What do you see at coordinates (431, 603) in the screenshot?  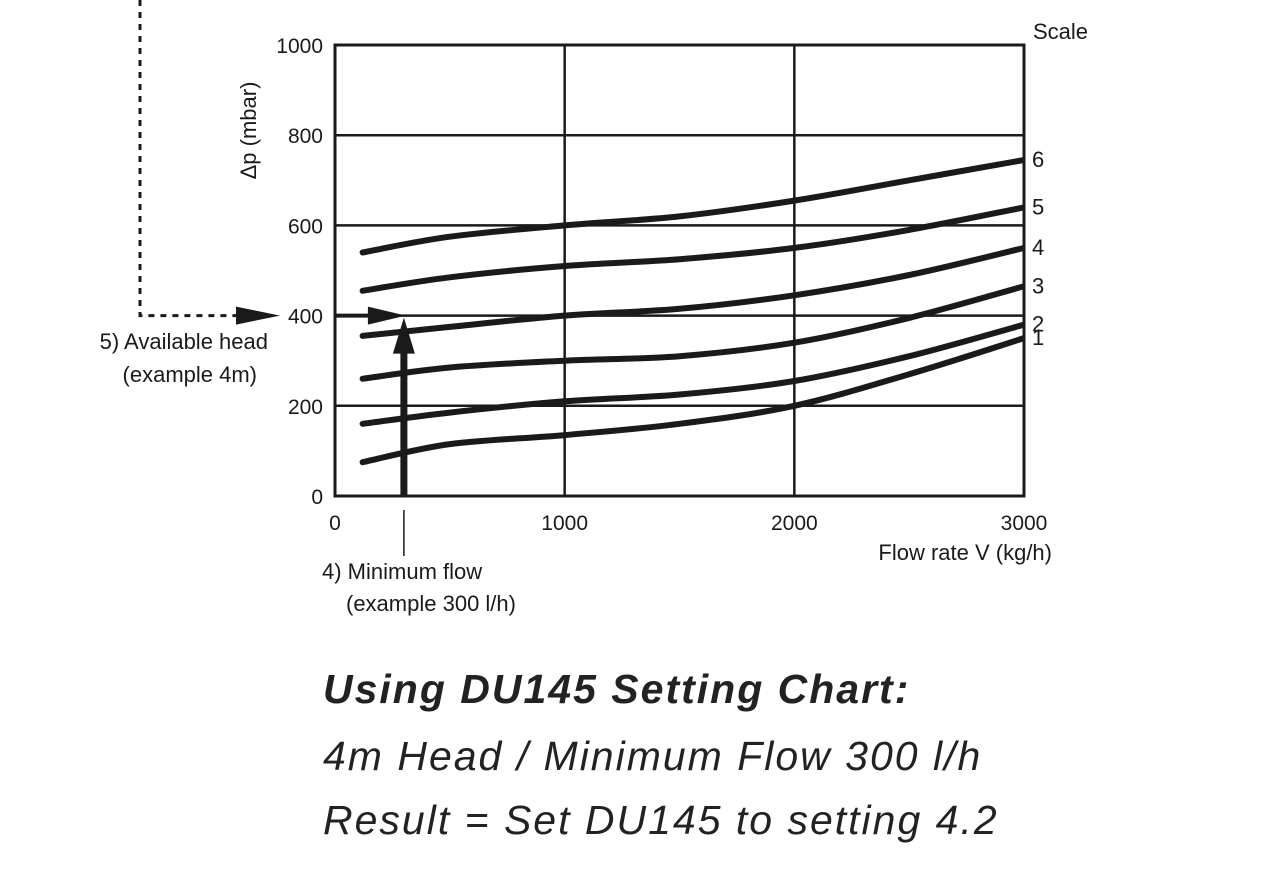 I see `minimum-flow-example: (example 300 l/h)` at bounding box center [431, 603].